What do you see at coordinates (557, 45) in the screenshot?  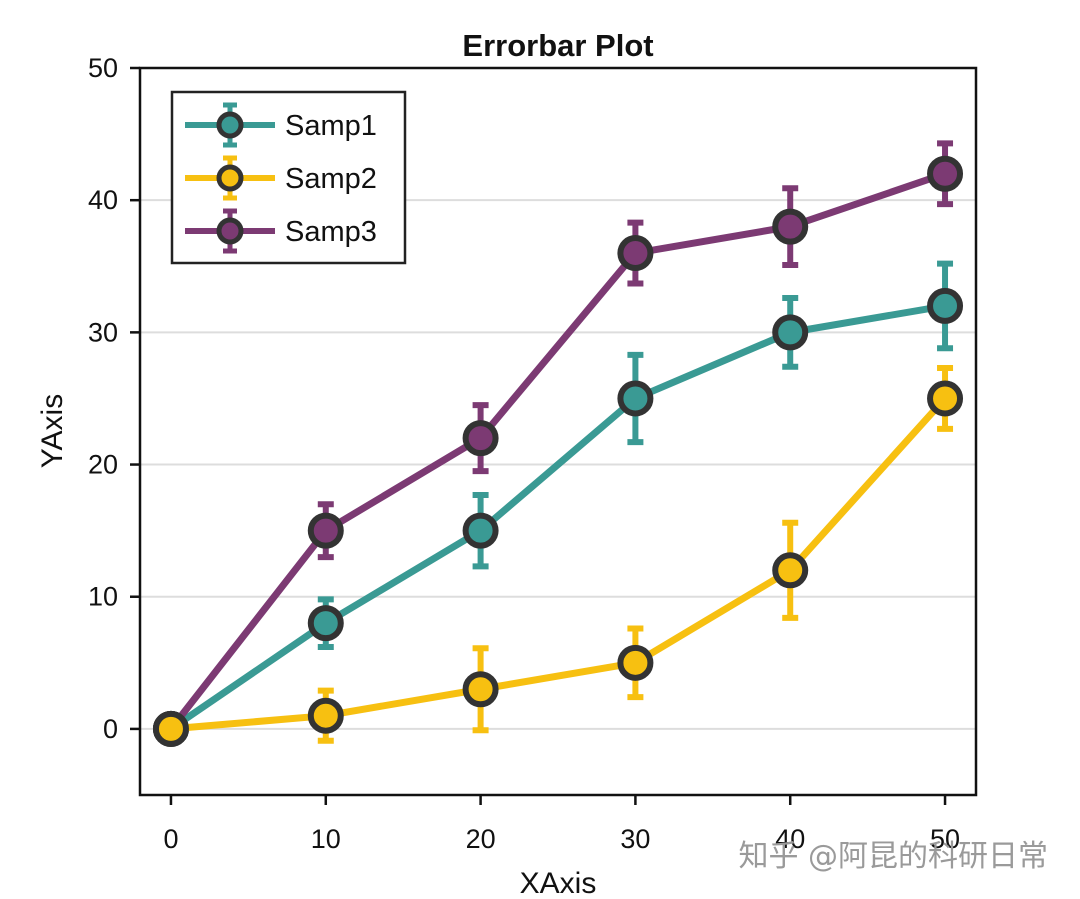 I see `chart-title: Errorbar Plot` at bounding box center [557, 45].